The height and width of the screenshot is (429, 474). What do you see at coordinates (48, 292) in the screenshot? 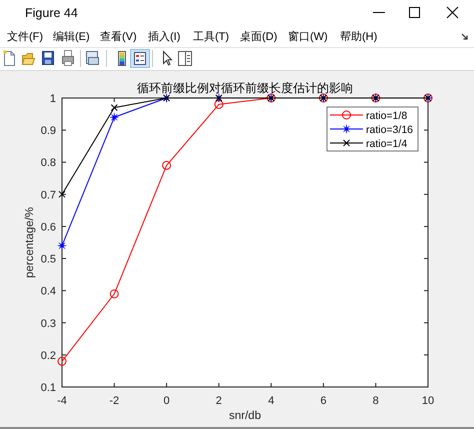
I see `y-tick-label: 0.4` at bounding box center [48, 292].